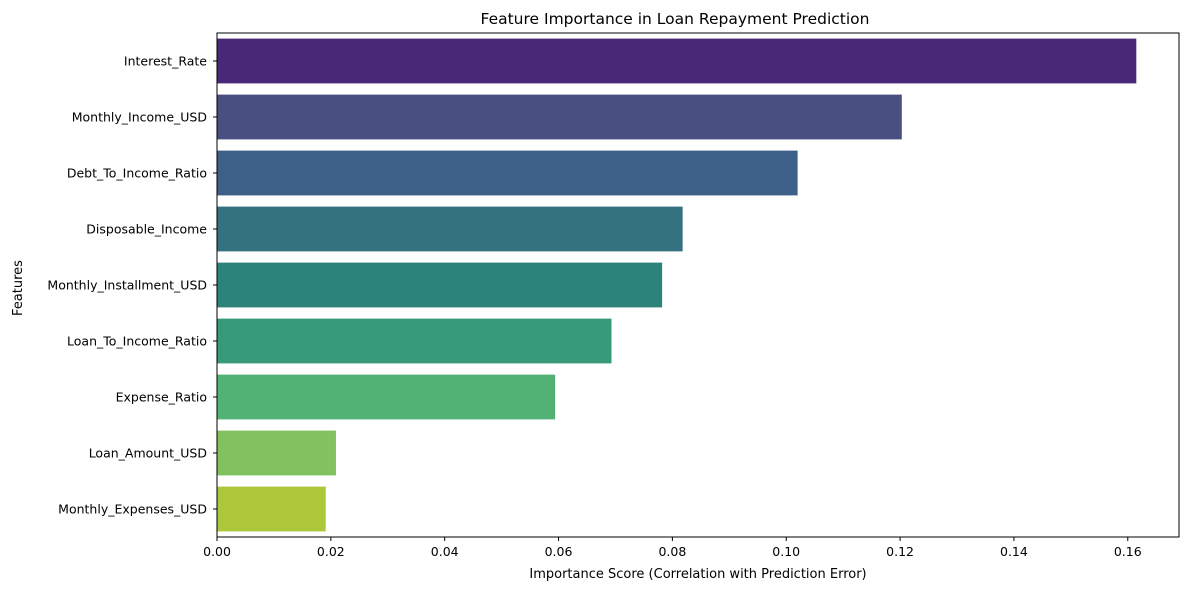 The width and height of the screenshot is (1189, 595). Describe the element at coordinates (161, 397) in the screenshot. I see `y-tick-label: Expense_Ratio` at that location.